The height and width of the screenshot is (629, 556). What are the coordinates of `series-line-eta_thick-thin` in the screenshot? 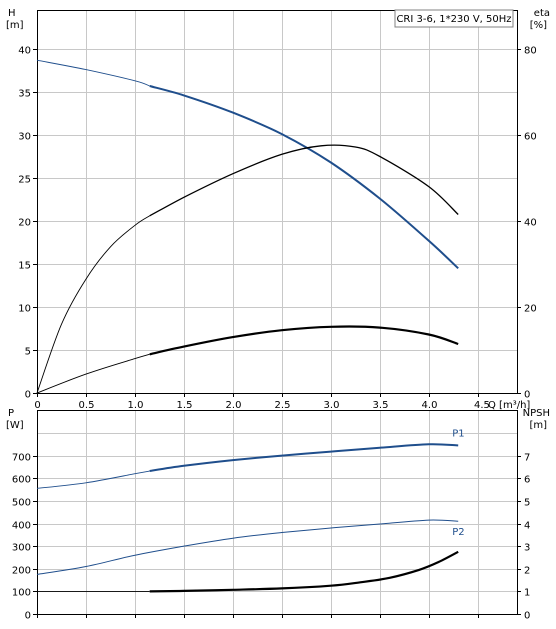 It's located at (93, 373).